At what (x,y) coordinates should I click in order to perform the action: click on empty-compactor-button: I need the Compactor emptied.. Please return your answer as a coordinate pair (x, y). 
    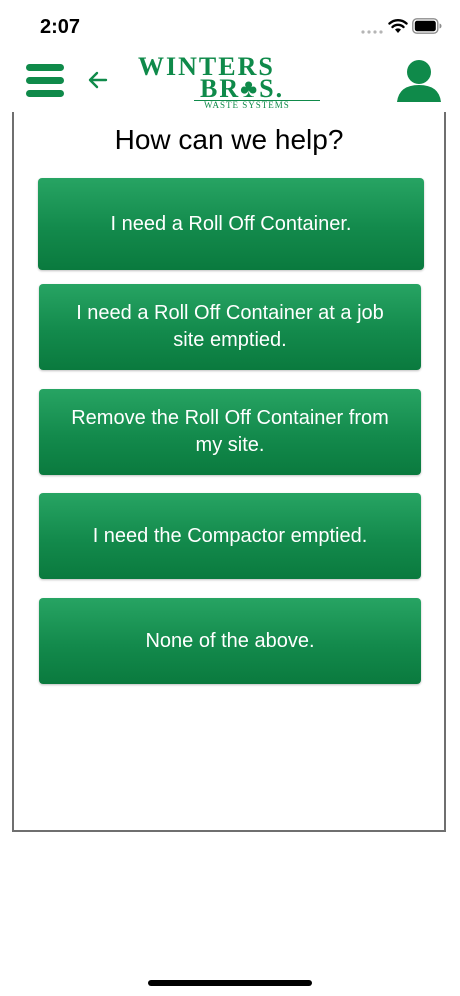
    Looking at the image, I should click on (230, 536).